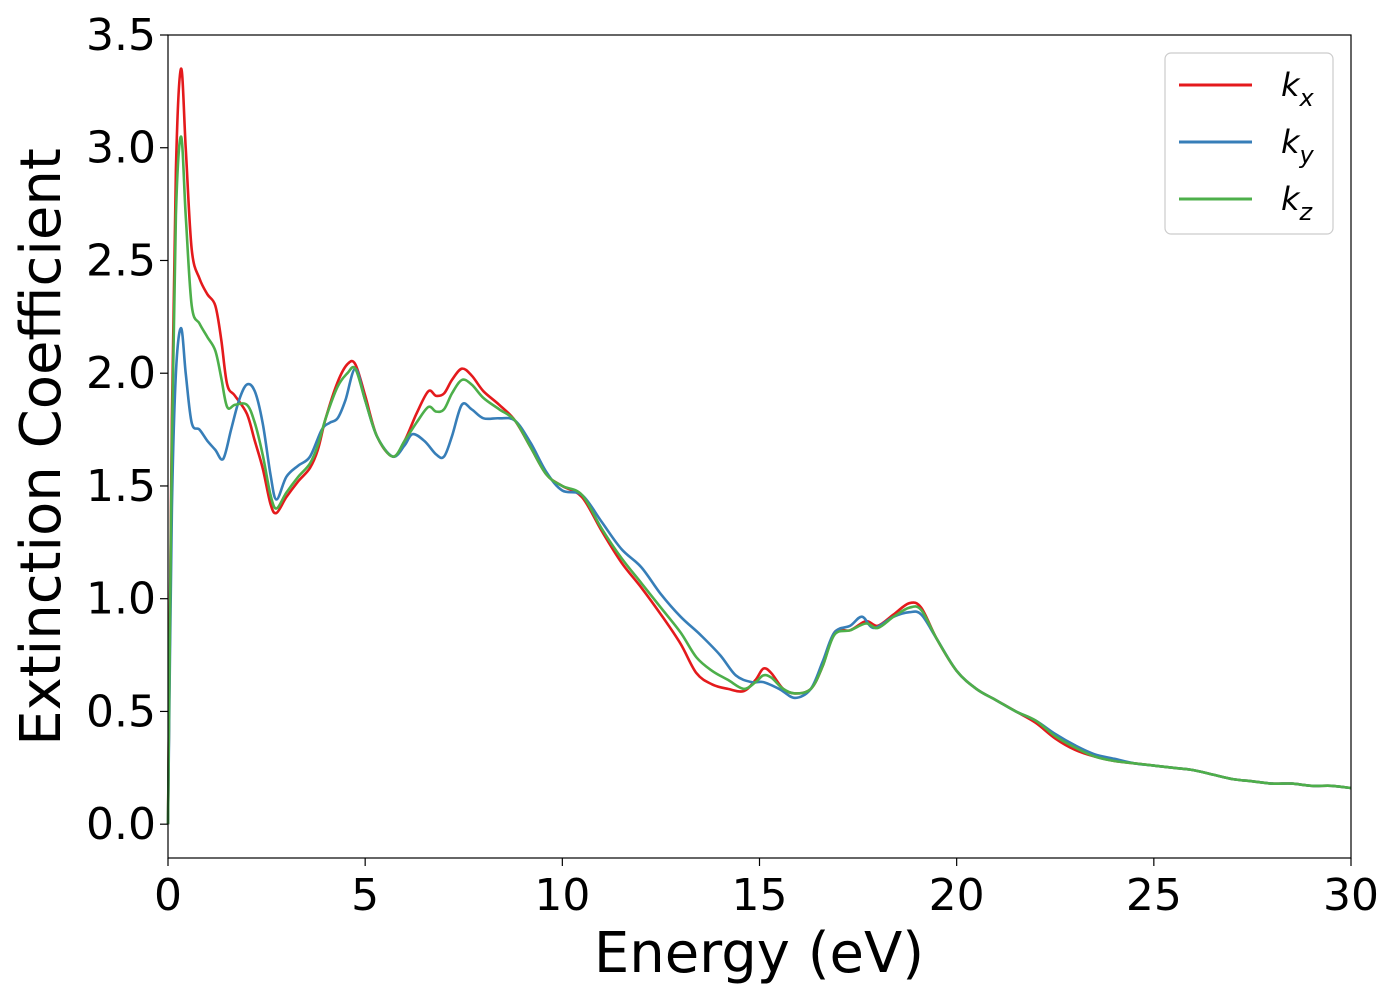 This screenshot has height=1000, width=1400. I want to click on y-tick-label: 1.0, so click(121, 599).